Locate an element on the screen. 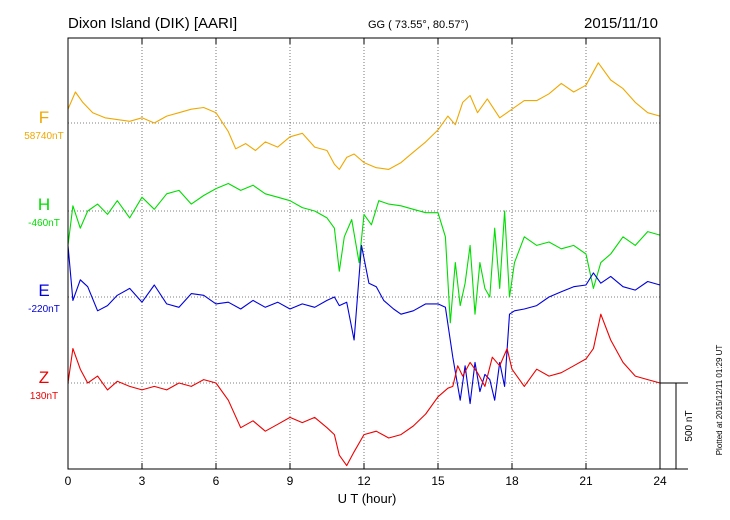 Image resolution: width=730 pixels, height=520 pixels. station-title: Dixon Island (DIK) [AARI] is located at coordinates (152, 23).